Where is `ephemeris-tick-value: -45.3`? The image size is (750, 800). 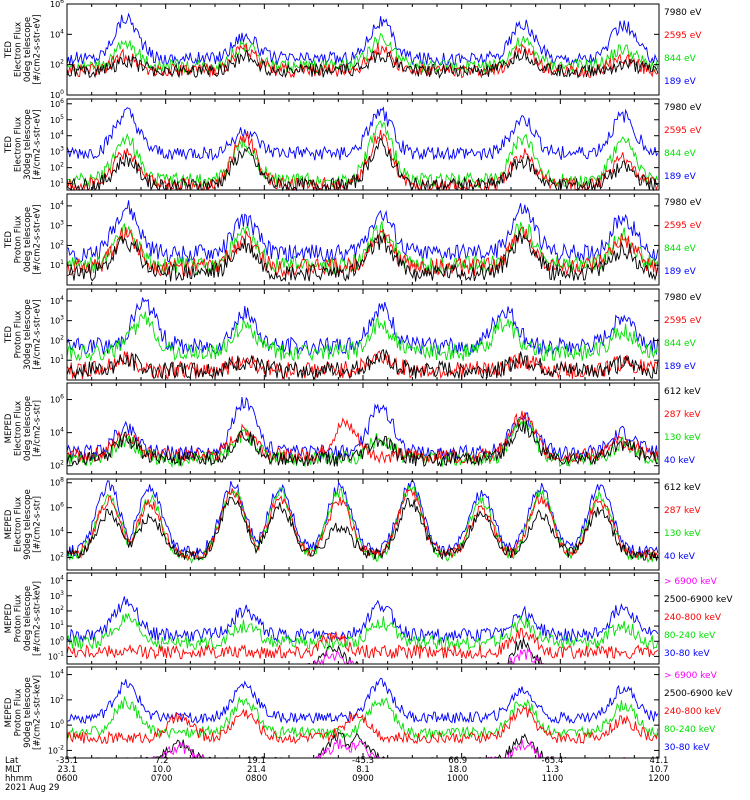 ephemeris-tick-value: -45.3 is located at coordinates (363, 761).